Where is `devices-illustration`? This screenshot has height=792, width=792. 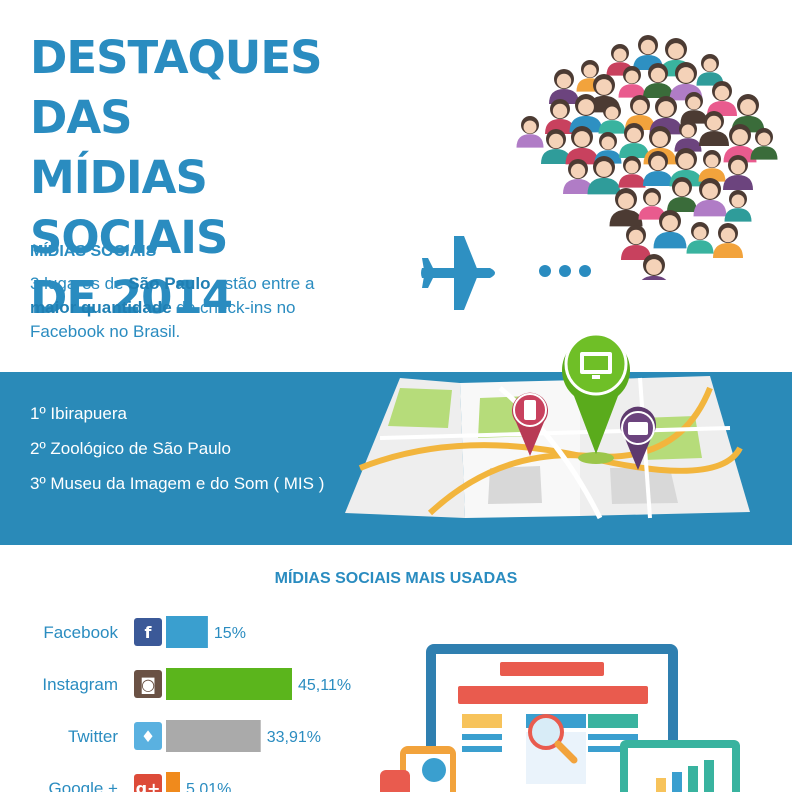
devices-illustration is located at coordinates (560, 718).